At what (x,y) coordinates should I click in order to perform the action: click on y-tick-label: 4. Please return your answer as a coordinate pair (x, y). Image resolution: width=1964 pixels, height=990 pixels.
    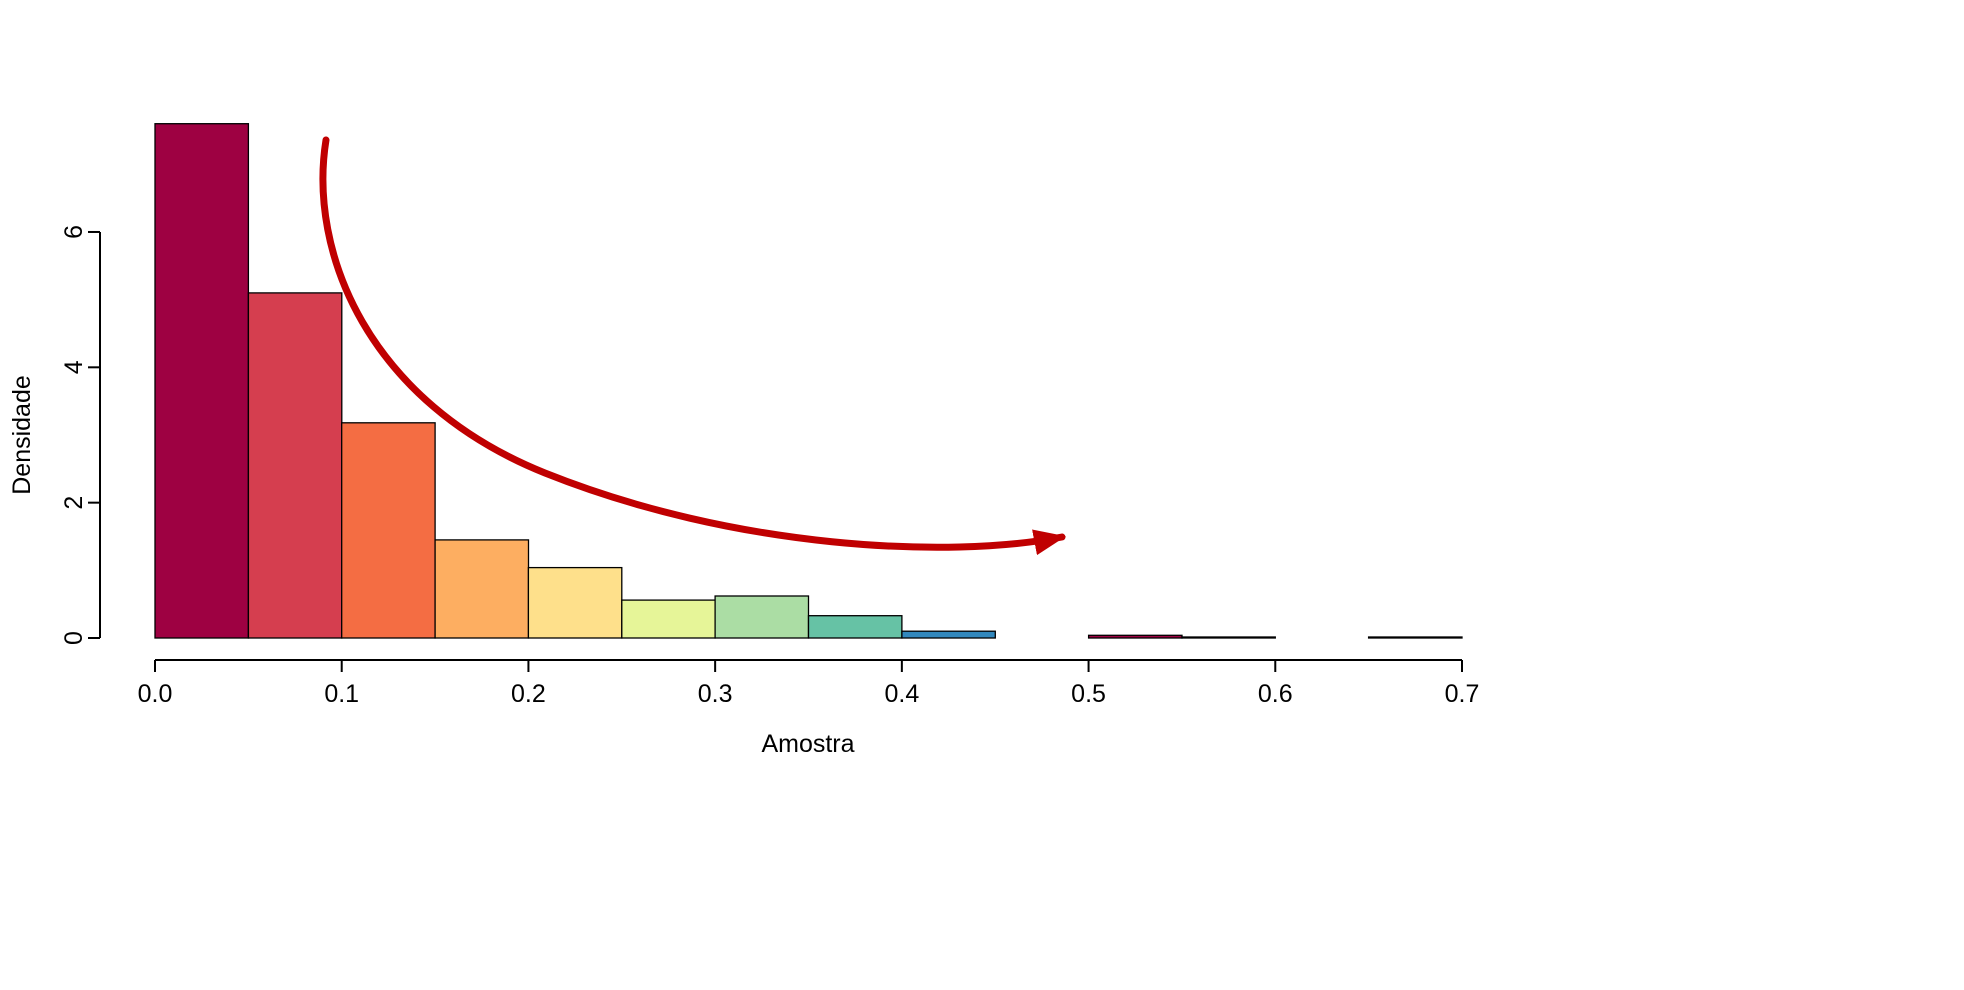
    Looking at the image, I should click on (74, 367).